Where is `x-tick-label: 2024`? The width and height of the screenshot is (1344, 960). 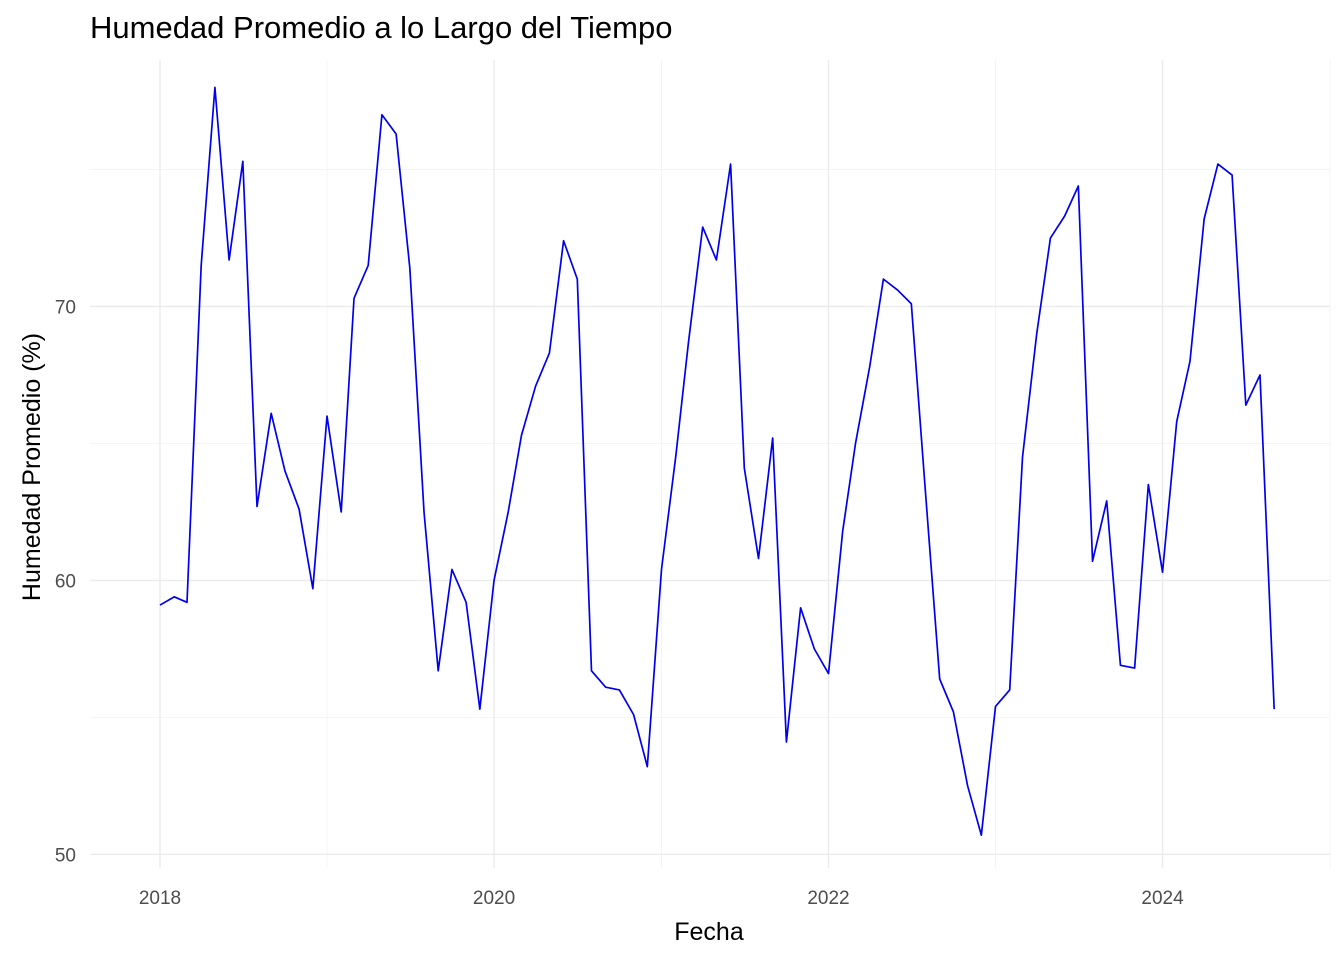
x-tick-label: 2024 is located at coordinates (1162, 898).